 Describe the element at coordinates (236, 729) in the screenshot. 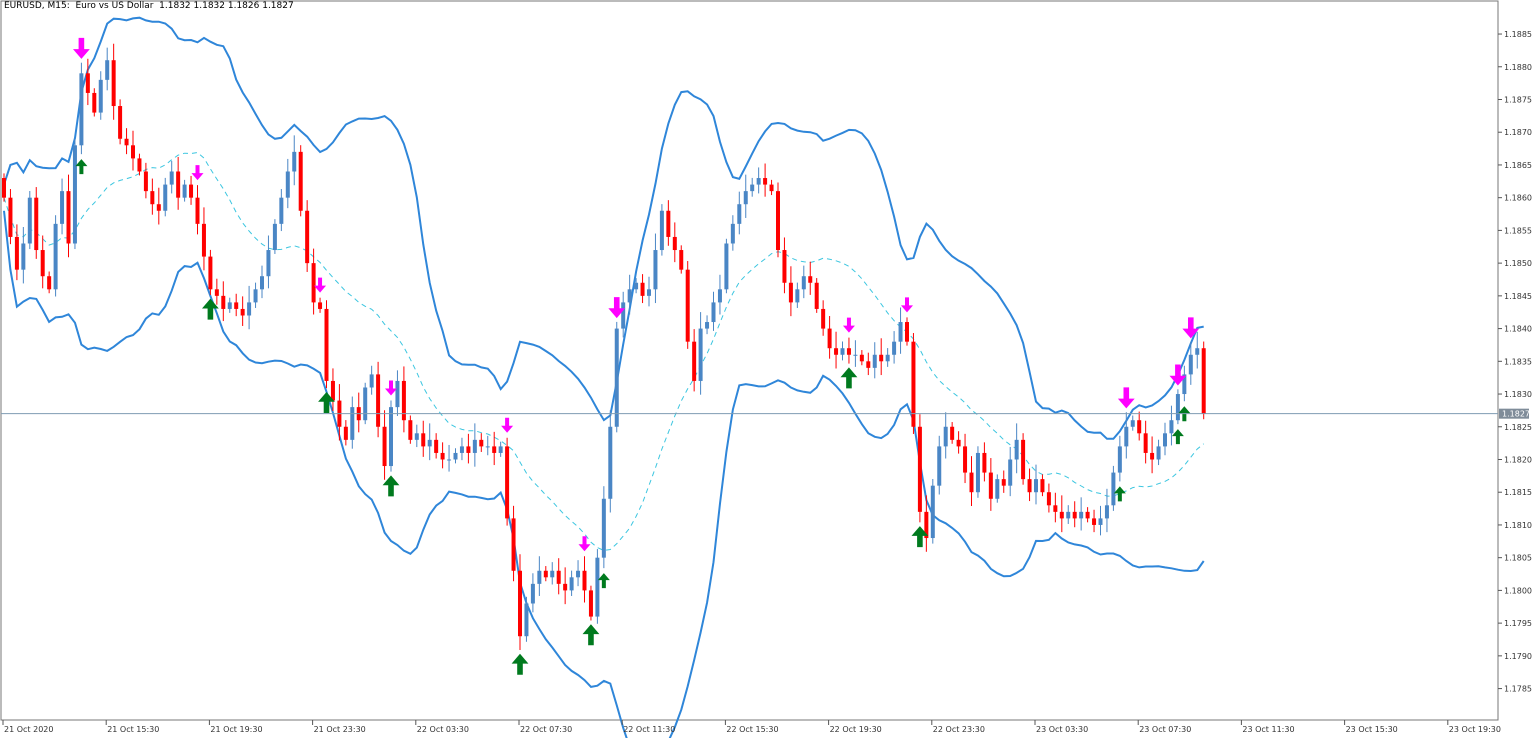

I see `x-tick-label: 21 Oct 19:30` at that location.